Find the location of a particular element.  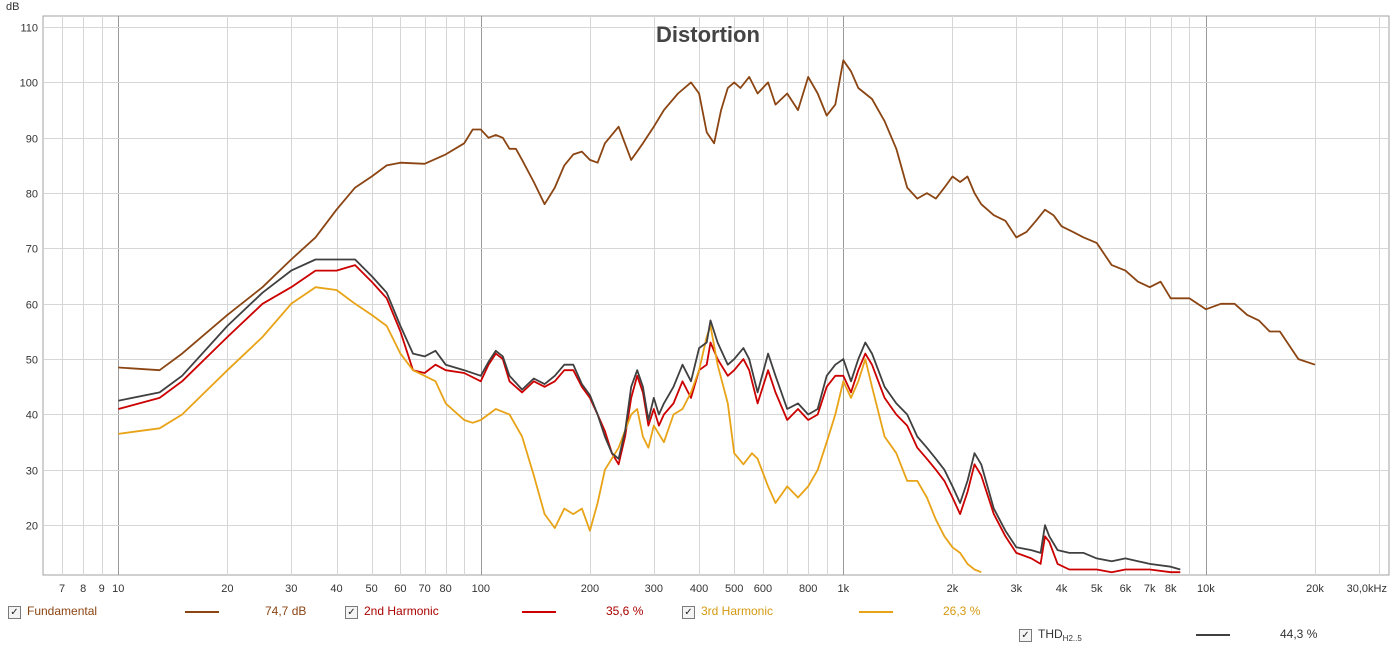

legend-item-3rd-harmonic: ✓ is located at coordinates (688, 612).